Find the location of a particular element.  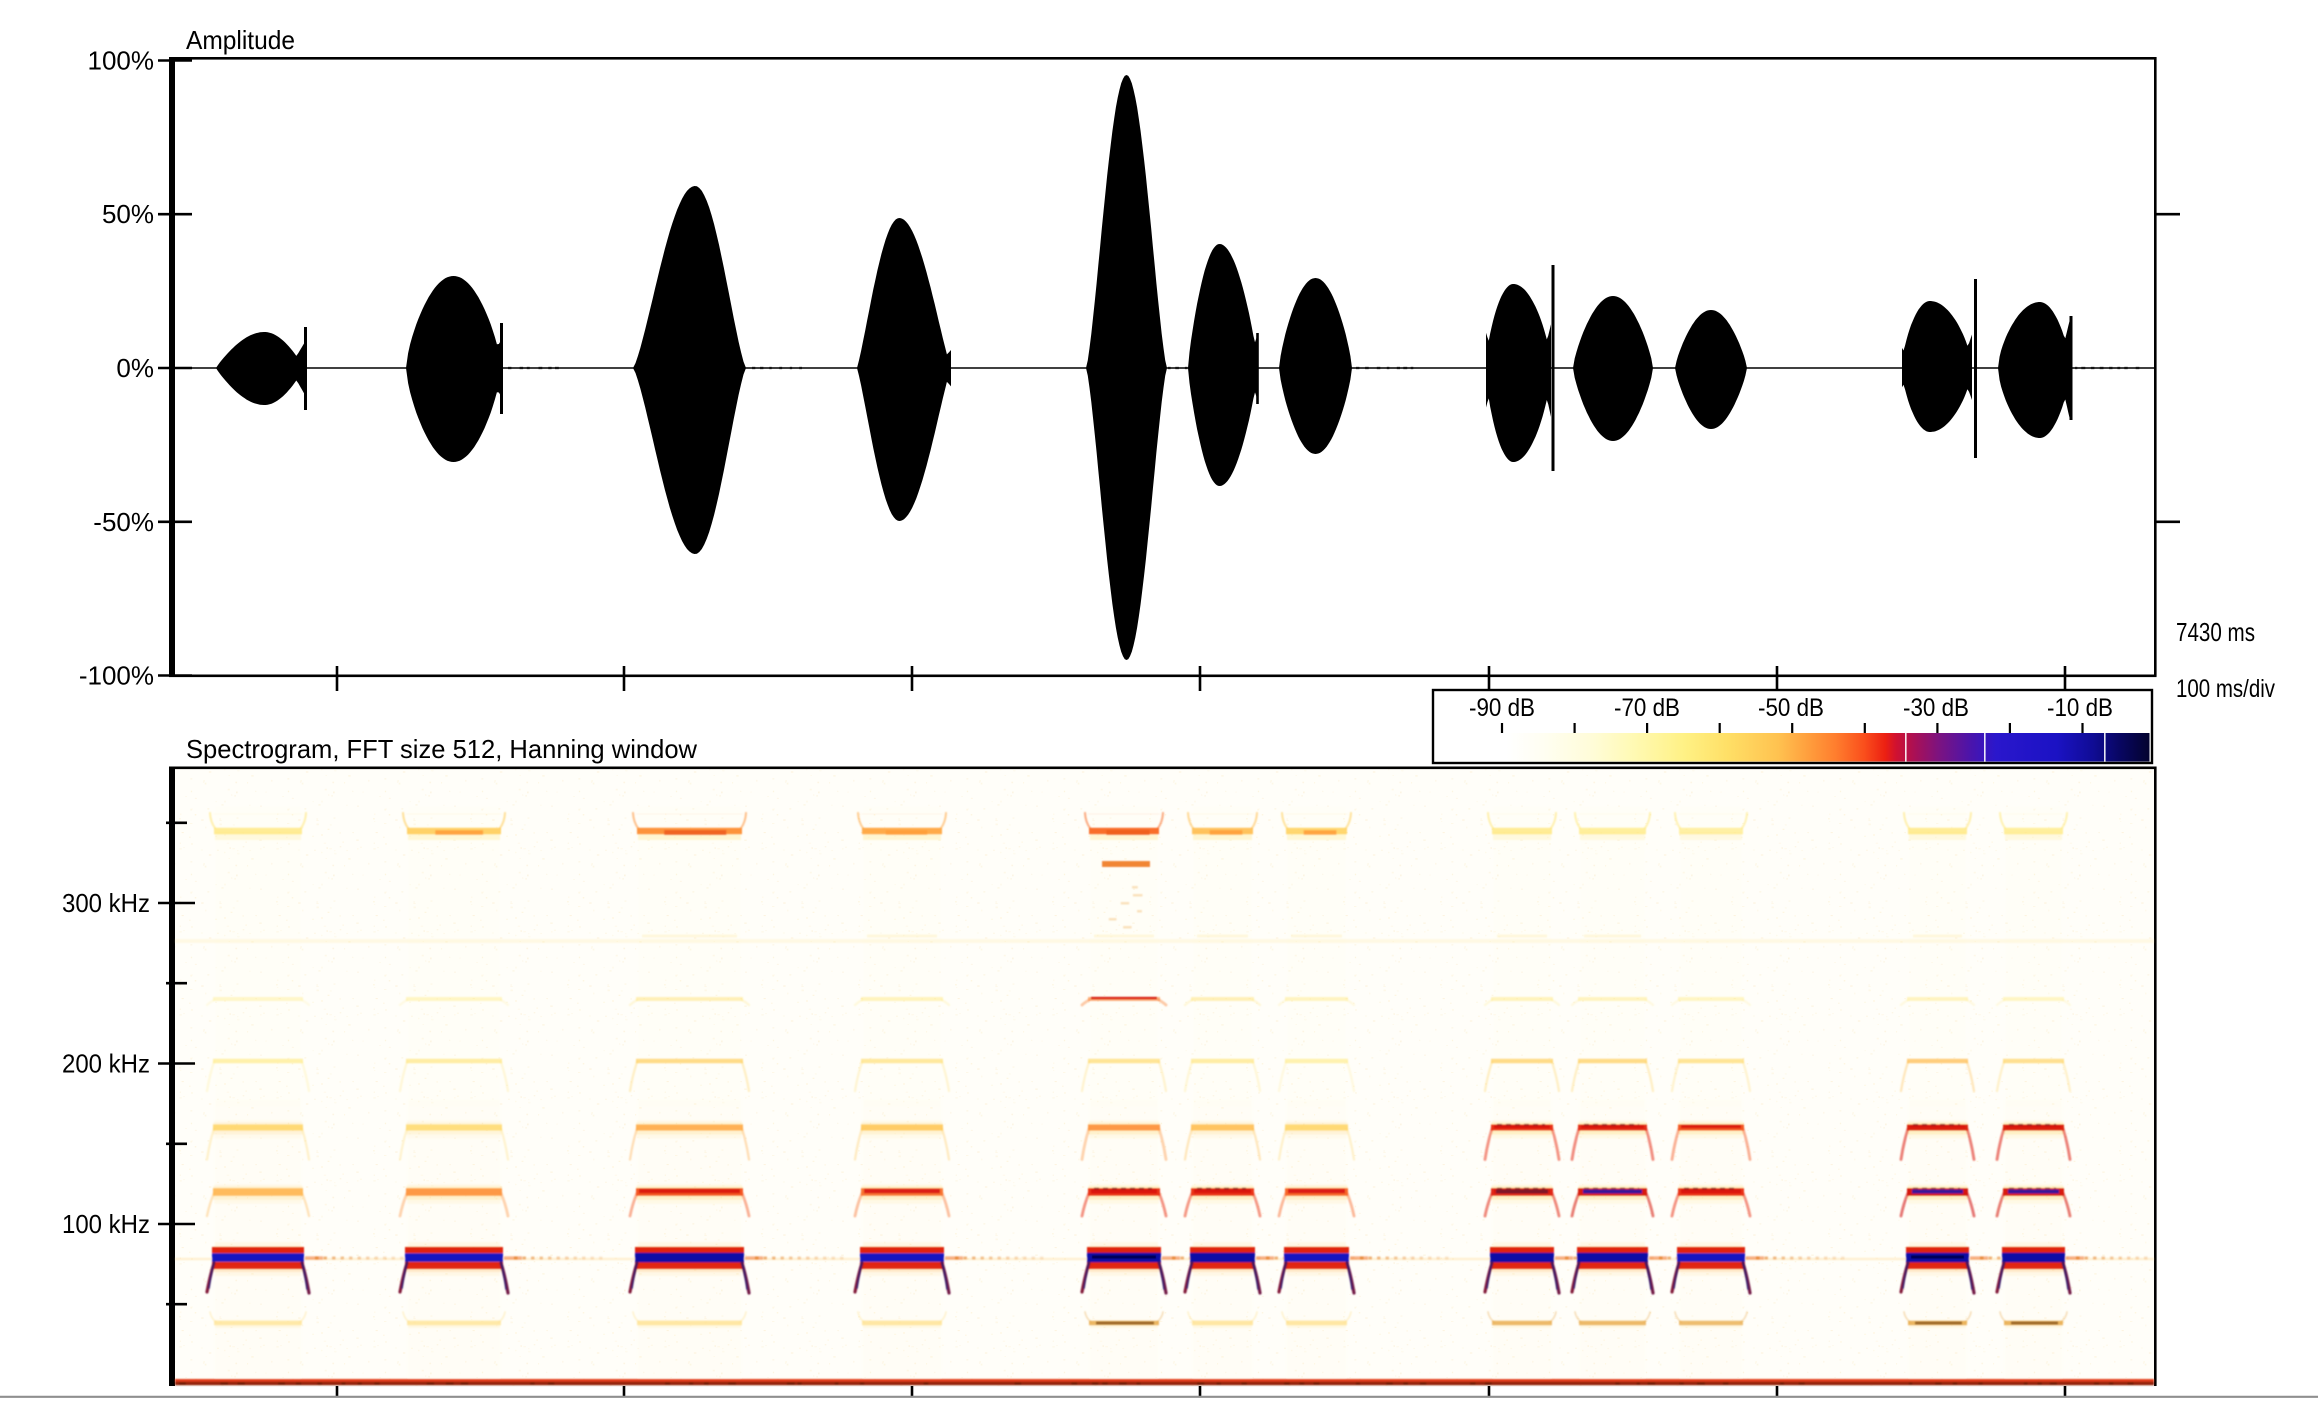

svg-text: 0% is located at coordinates (135, 368).